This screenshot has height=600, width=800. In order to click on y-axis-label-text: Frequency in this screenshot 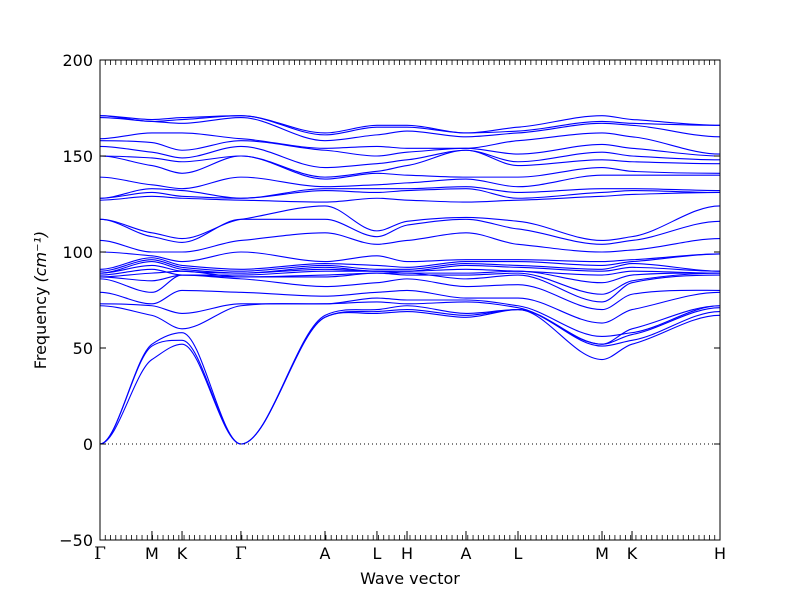, I will do `click(40, 328)`.